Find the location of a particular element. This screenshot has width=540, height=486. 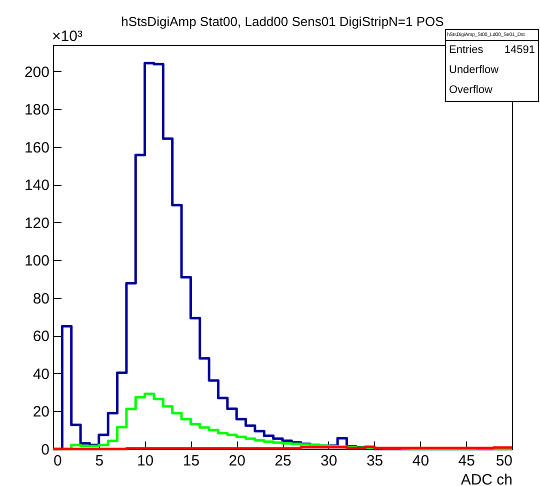

y-tick-label: 20 is located at coordinates (41, 412).